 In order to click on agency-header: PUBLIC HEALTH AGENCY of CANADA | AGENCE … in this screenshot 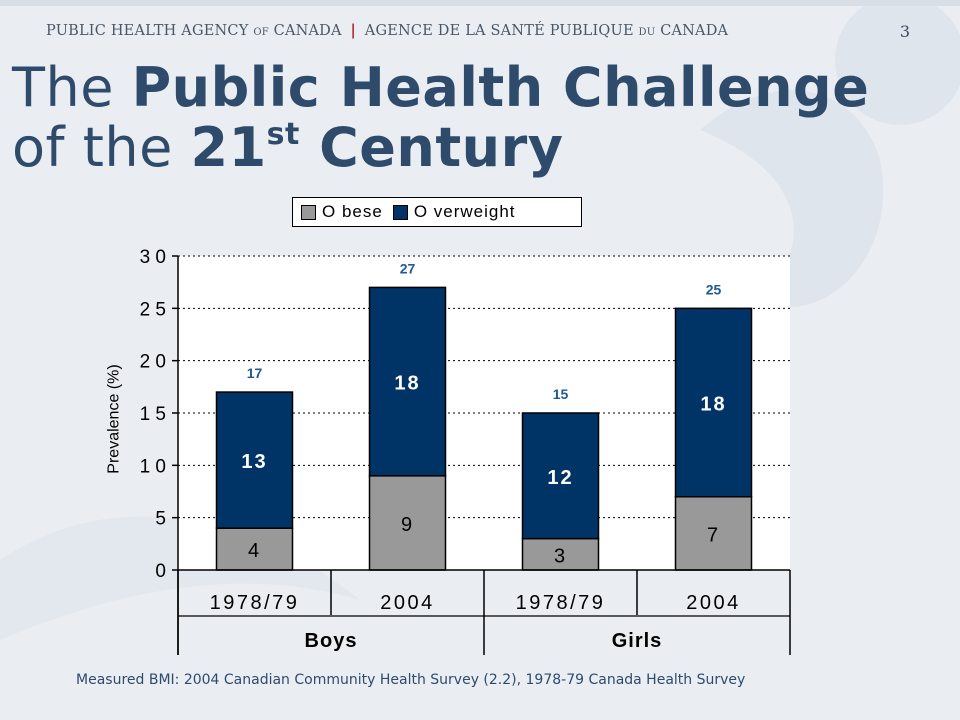, I will do `click(387, 33)`.